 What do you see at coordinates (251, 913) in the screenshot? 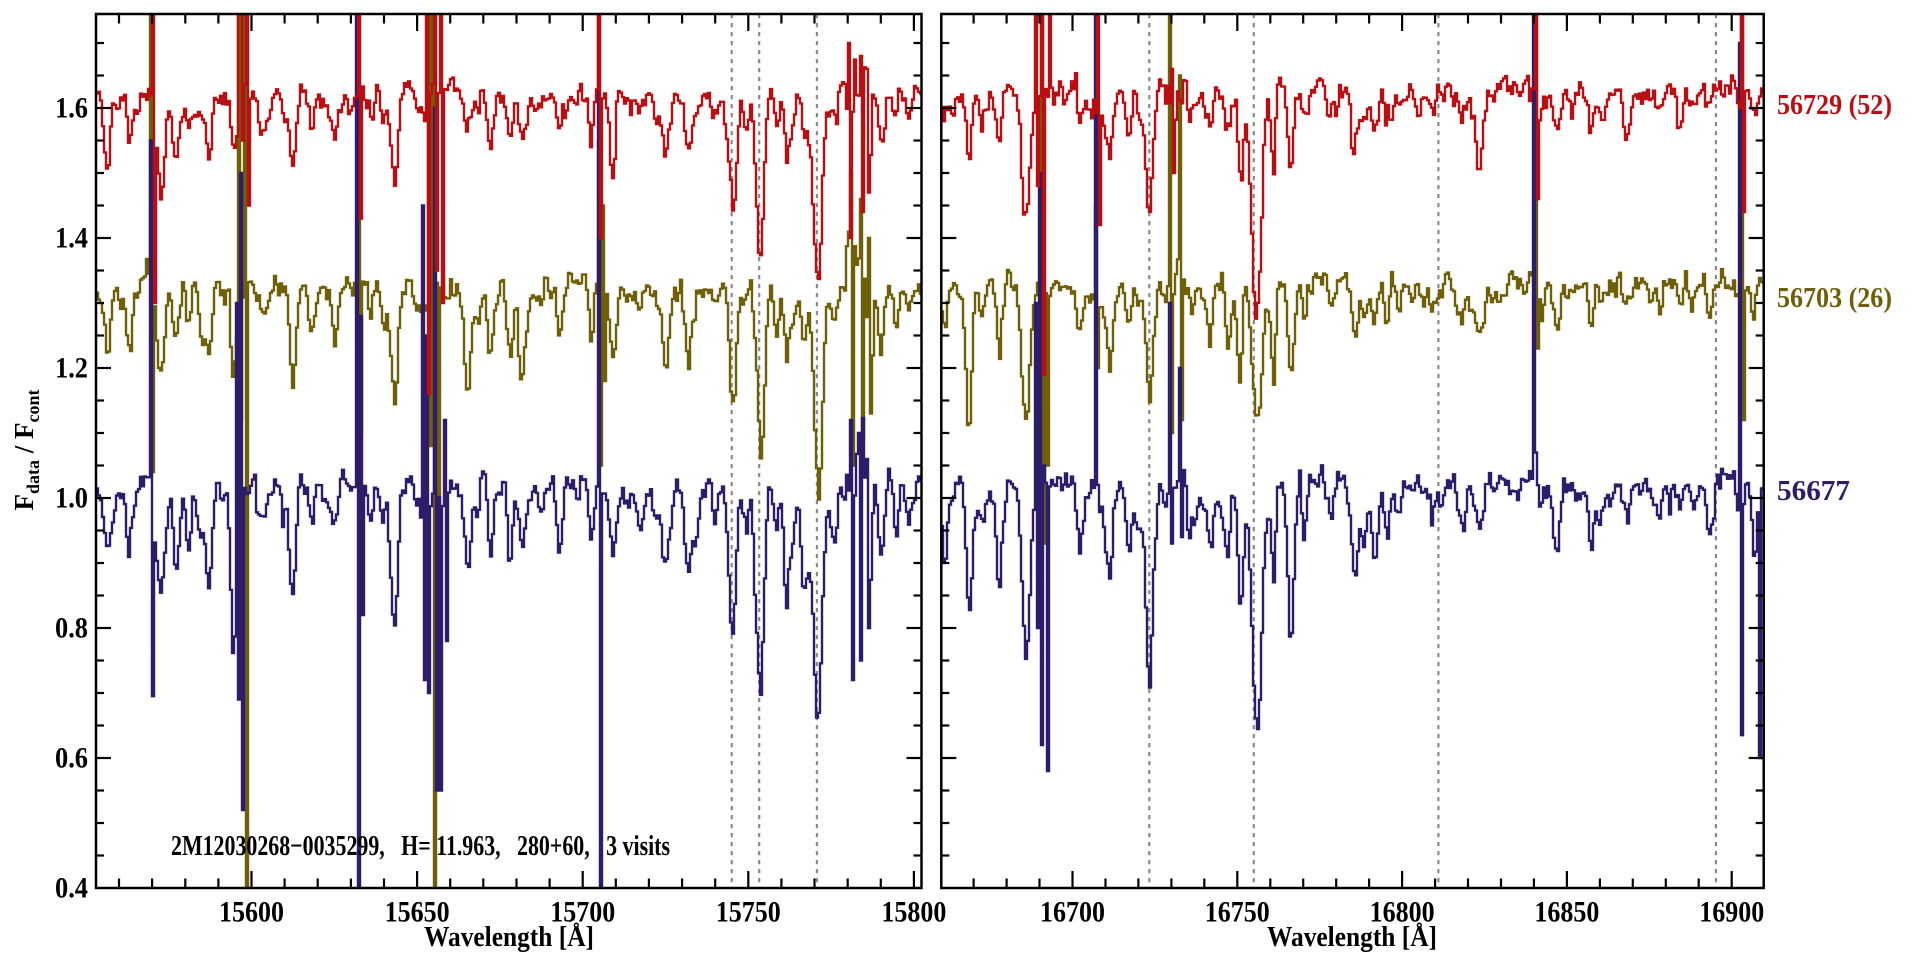
I see `svg-text: 15600` at bounding box center [251, 913].